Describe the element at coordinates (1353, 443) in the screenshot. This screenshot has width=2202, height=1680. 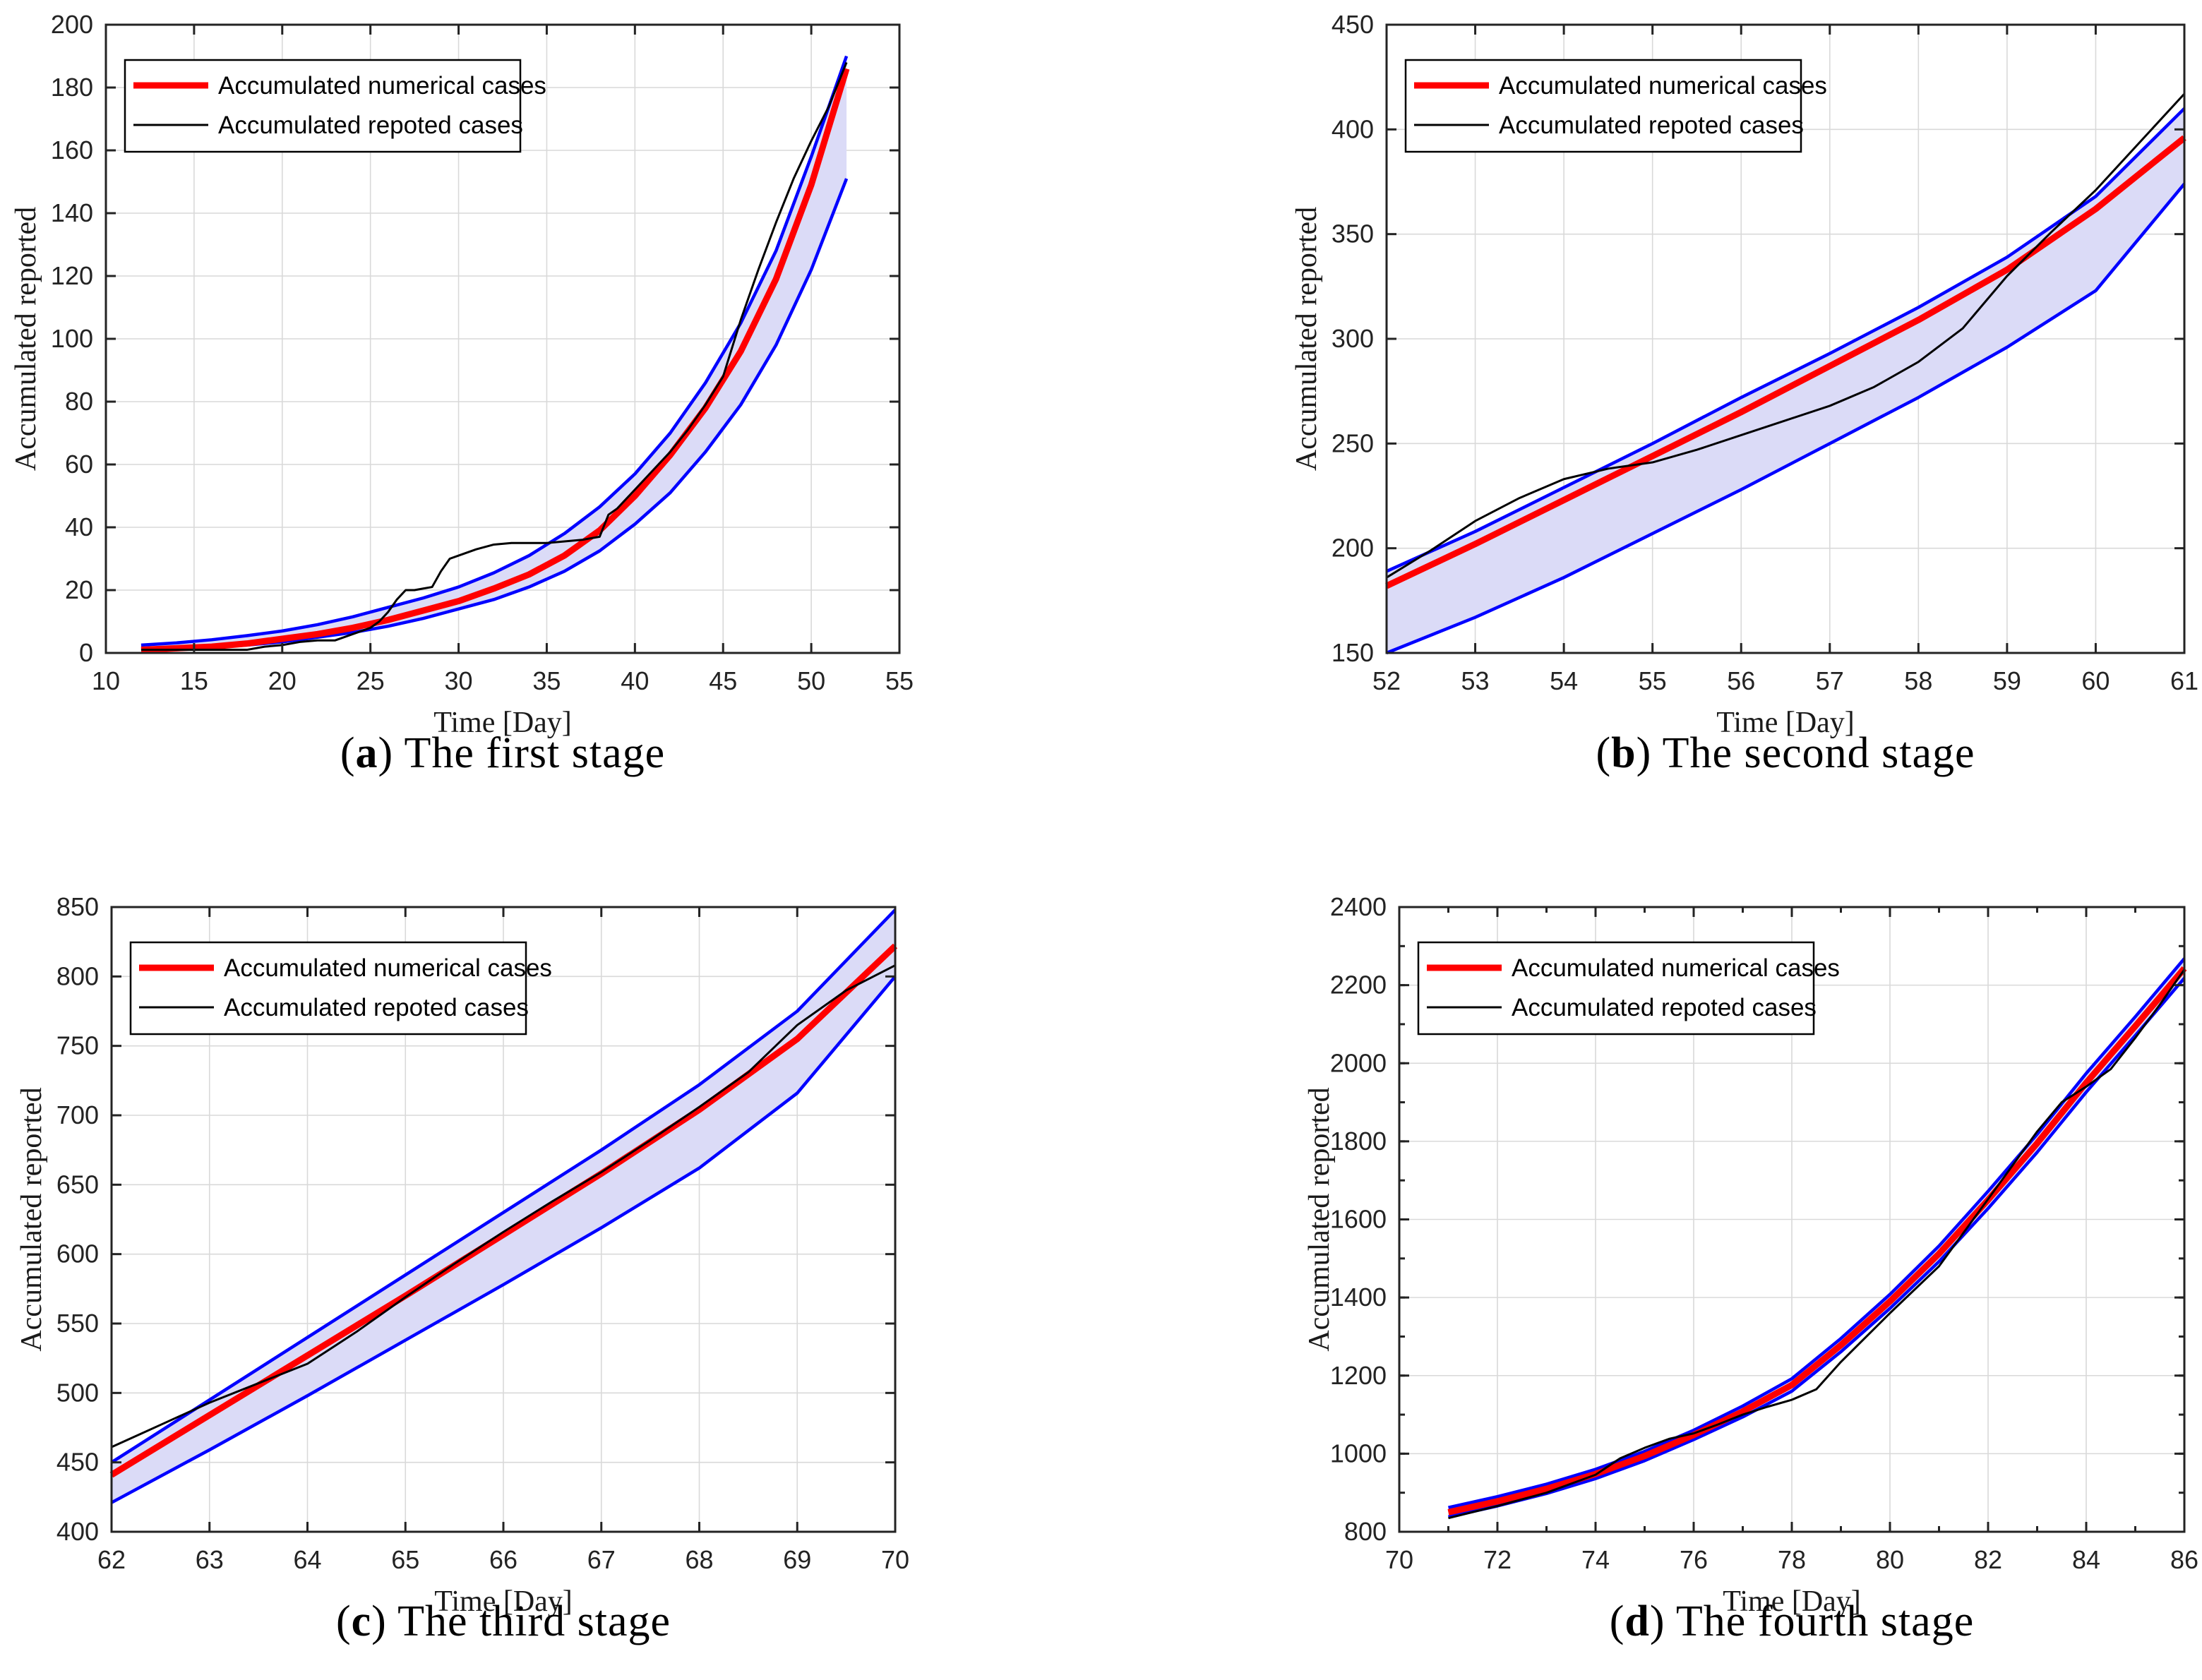
I see `y-tick-label: 250` at that location.